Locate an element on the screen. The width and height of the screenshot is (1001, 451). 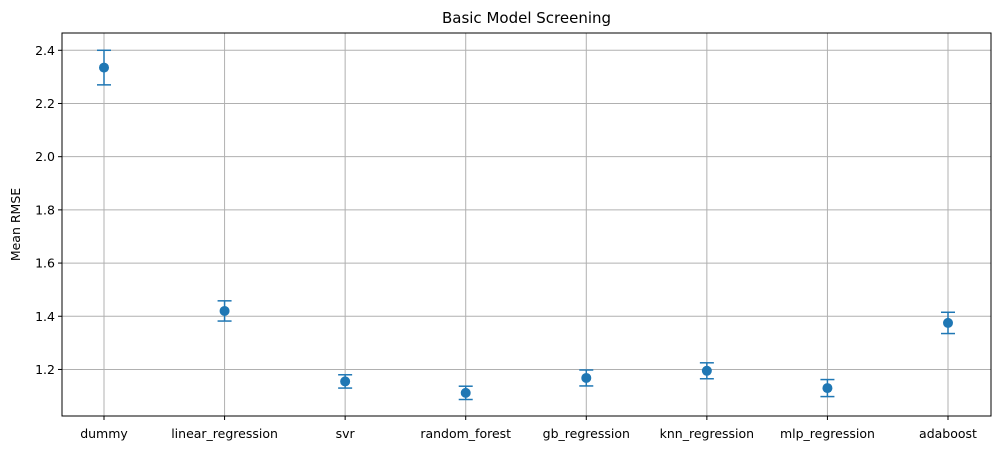
data-point-knn_regression is located at coordinates (706, 370).